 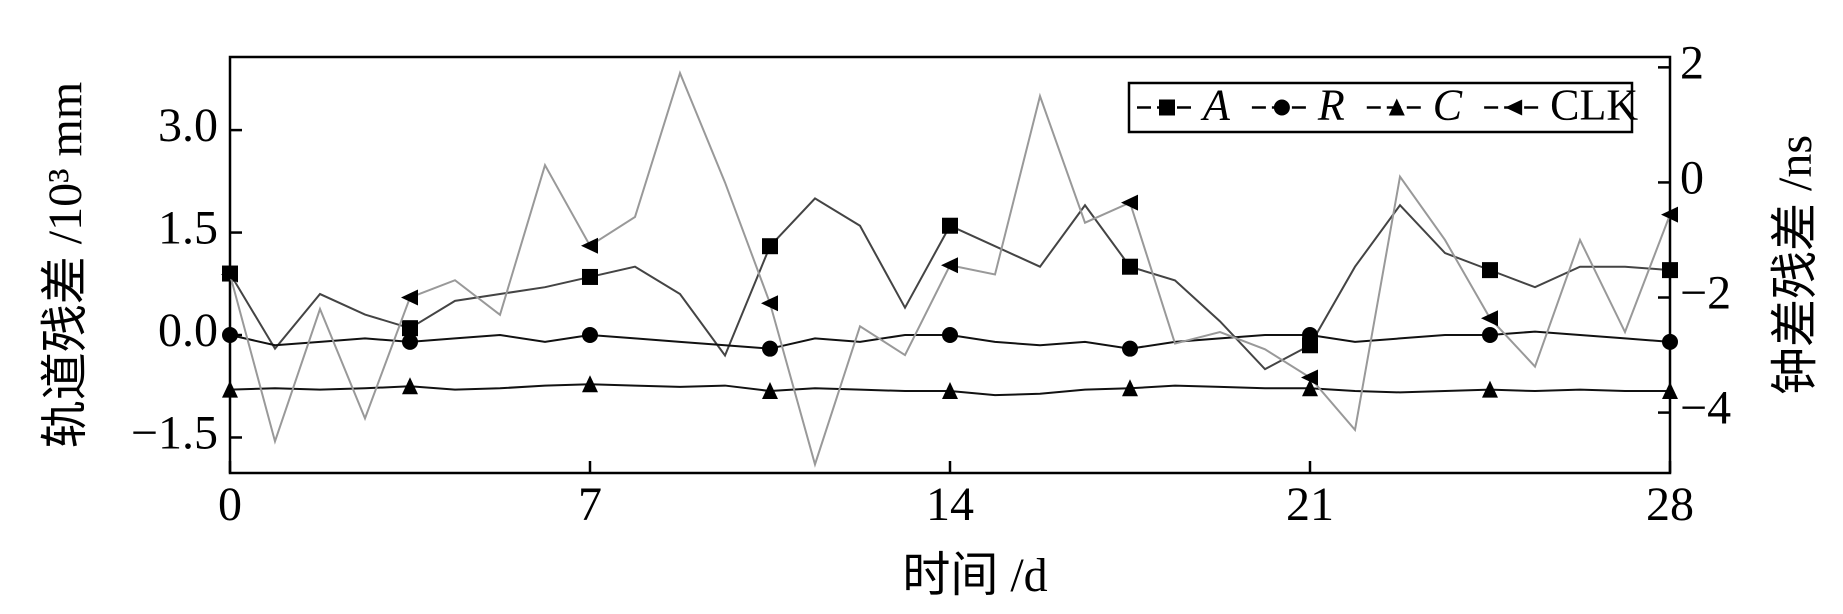 I want to click on y-tick-label: 3.0, so click(x=188, y=125).